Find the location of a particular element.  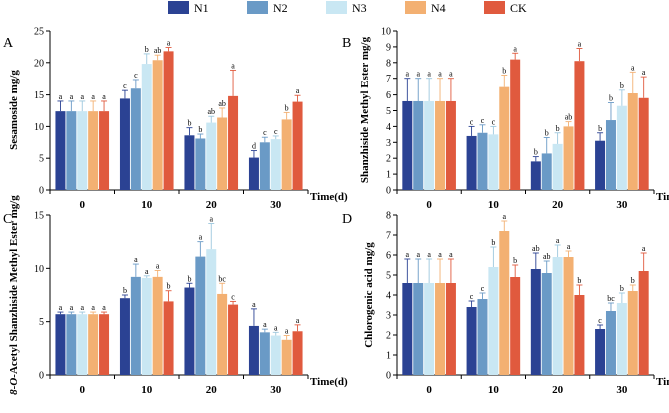

legend-label-n2: N2 is located at coordinates (280, 8).